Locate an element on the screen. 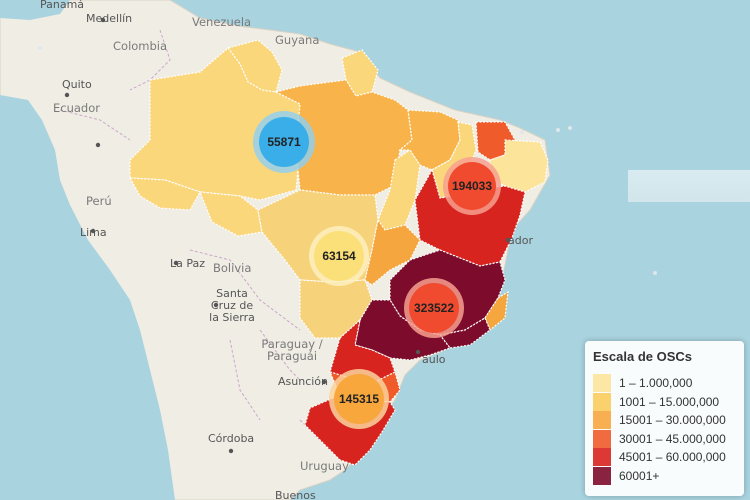 The width and height of the screenshot is (750, 500). legend-label: 45001 – 60.000,000 is located at coordinates (672, 457).